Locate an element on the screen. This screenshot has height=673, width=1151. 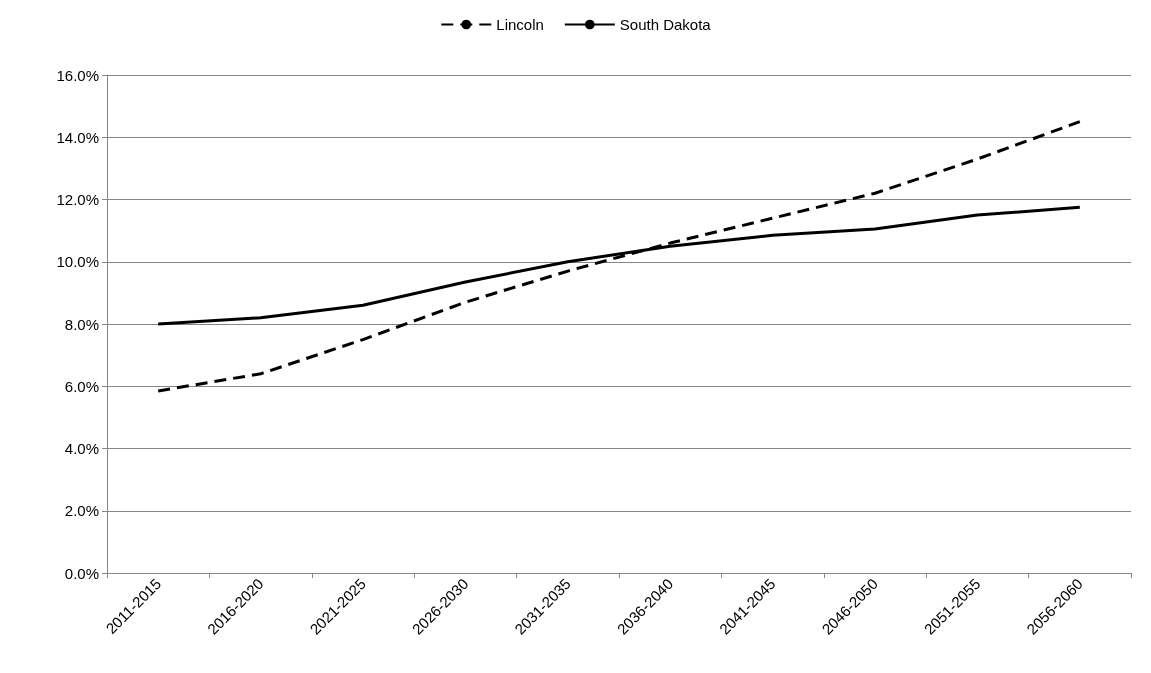
legend-label: South Dakota is located at coordinates (665, 24).